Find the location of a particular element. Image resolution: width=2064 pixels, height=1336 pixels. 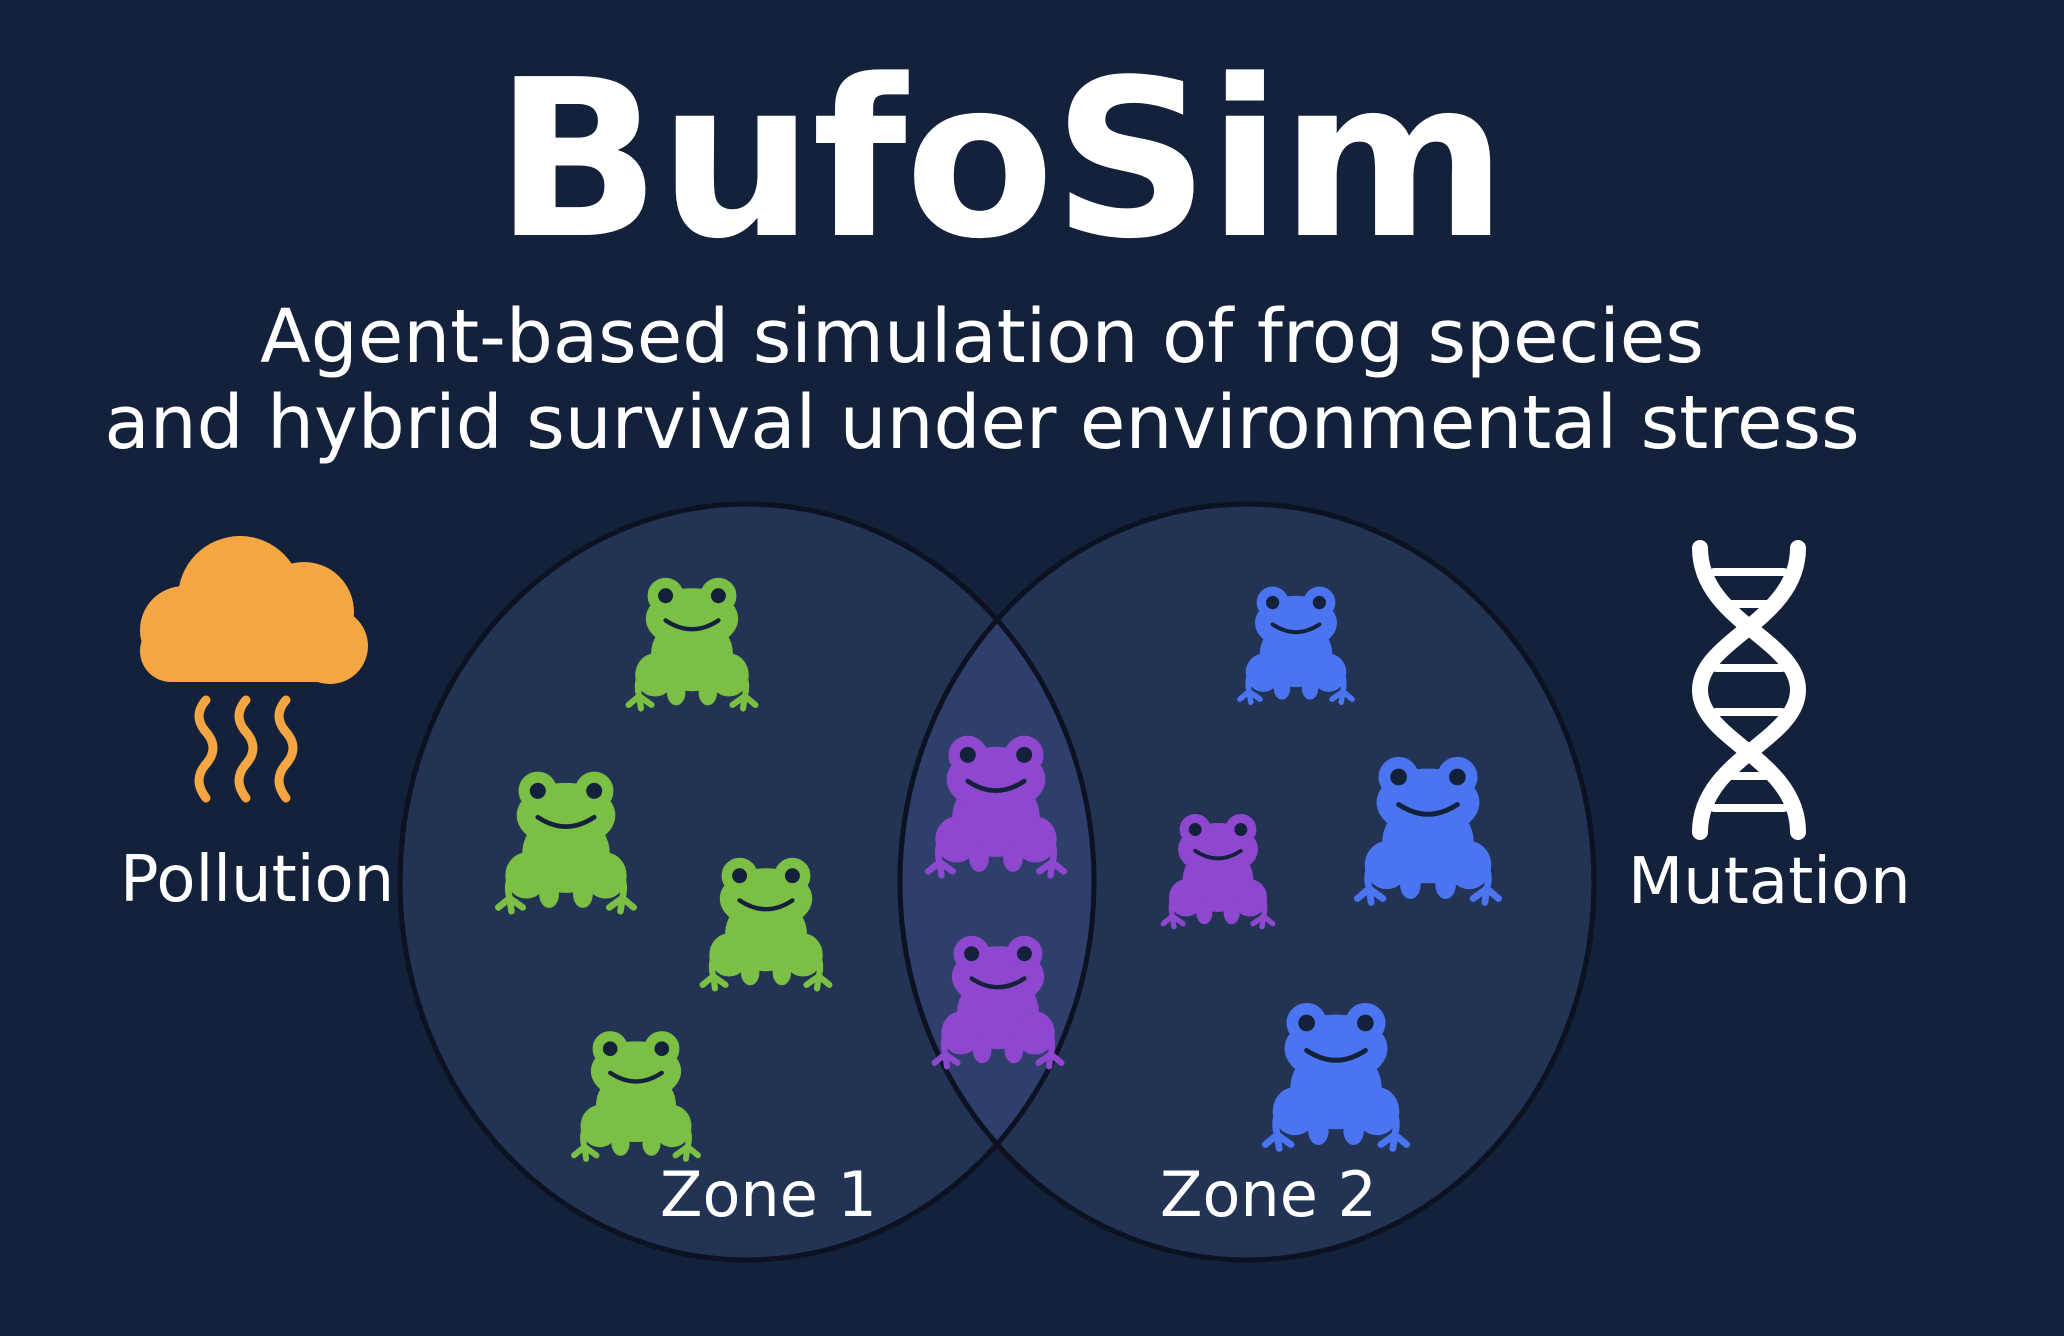

mutation-label: Mutation is located at coordinates (1769, 882).